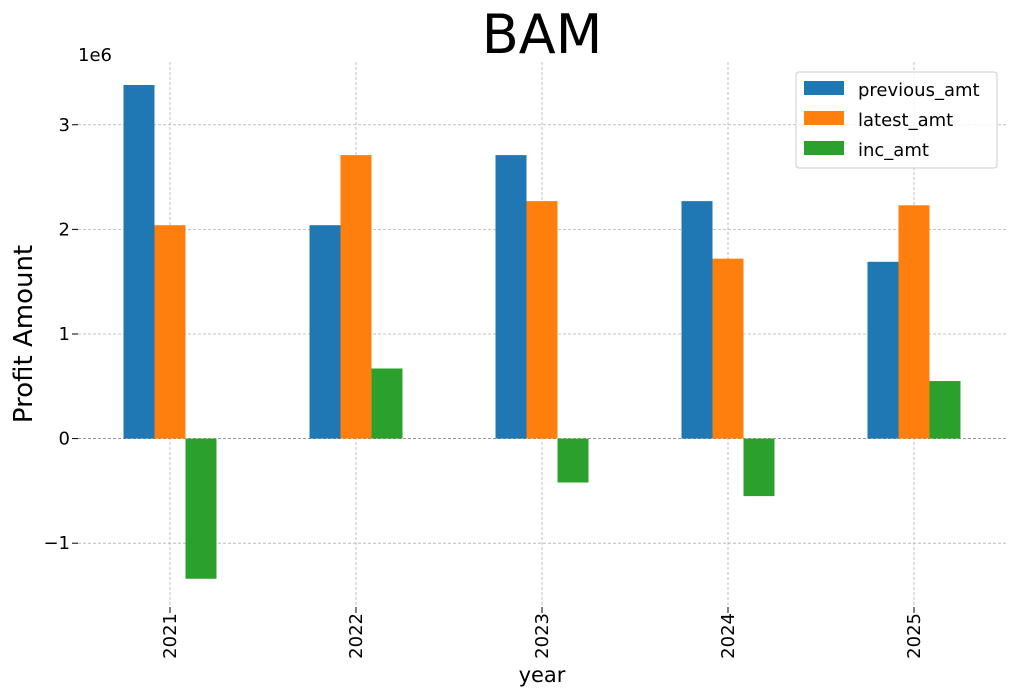 Image resolution: width=1017 pixels, height=699 pixels. Describe the element at coordinates (905, 120) in the screenshot. I see `legend-label-latest-amt: latest_amt` at that location.